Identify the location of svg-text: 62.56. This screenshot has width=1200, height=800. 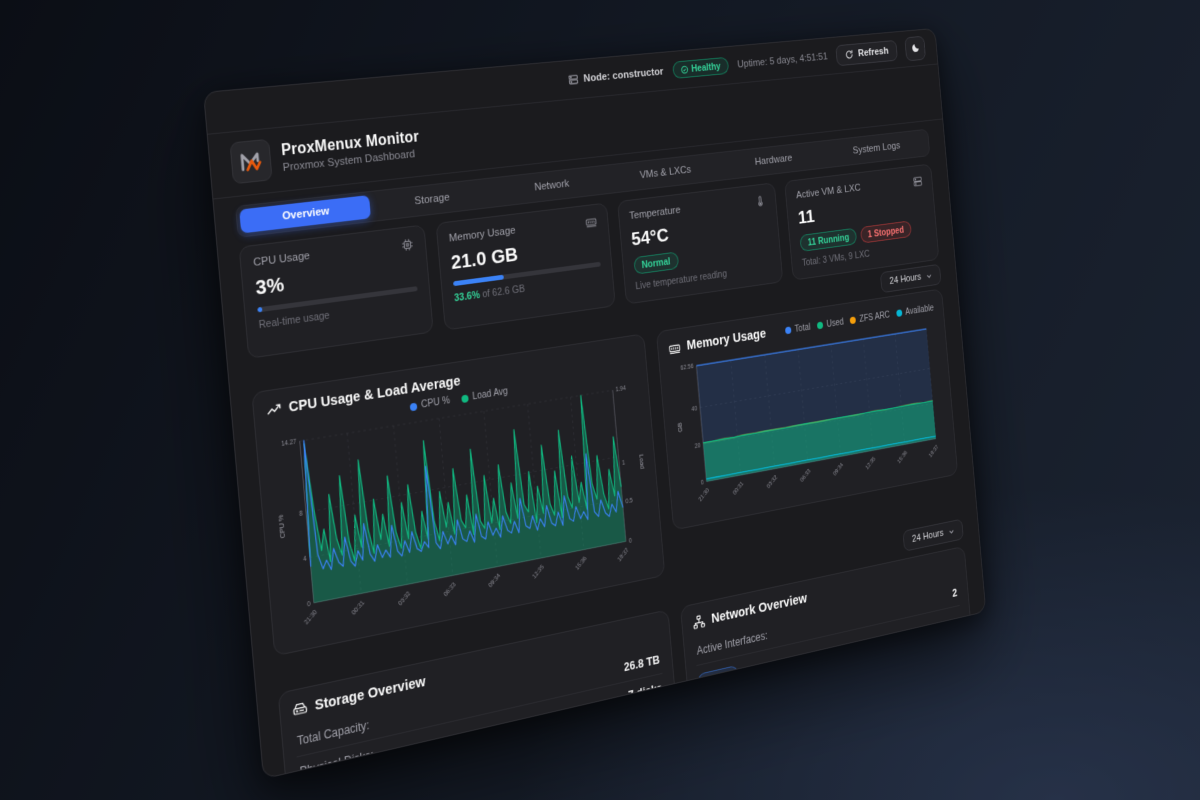
(687, 368).